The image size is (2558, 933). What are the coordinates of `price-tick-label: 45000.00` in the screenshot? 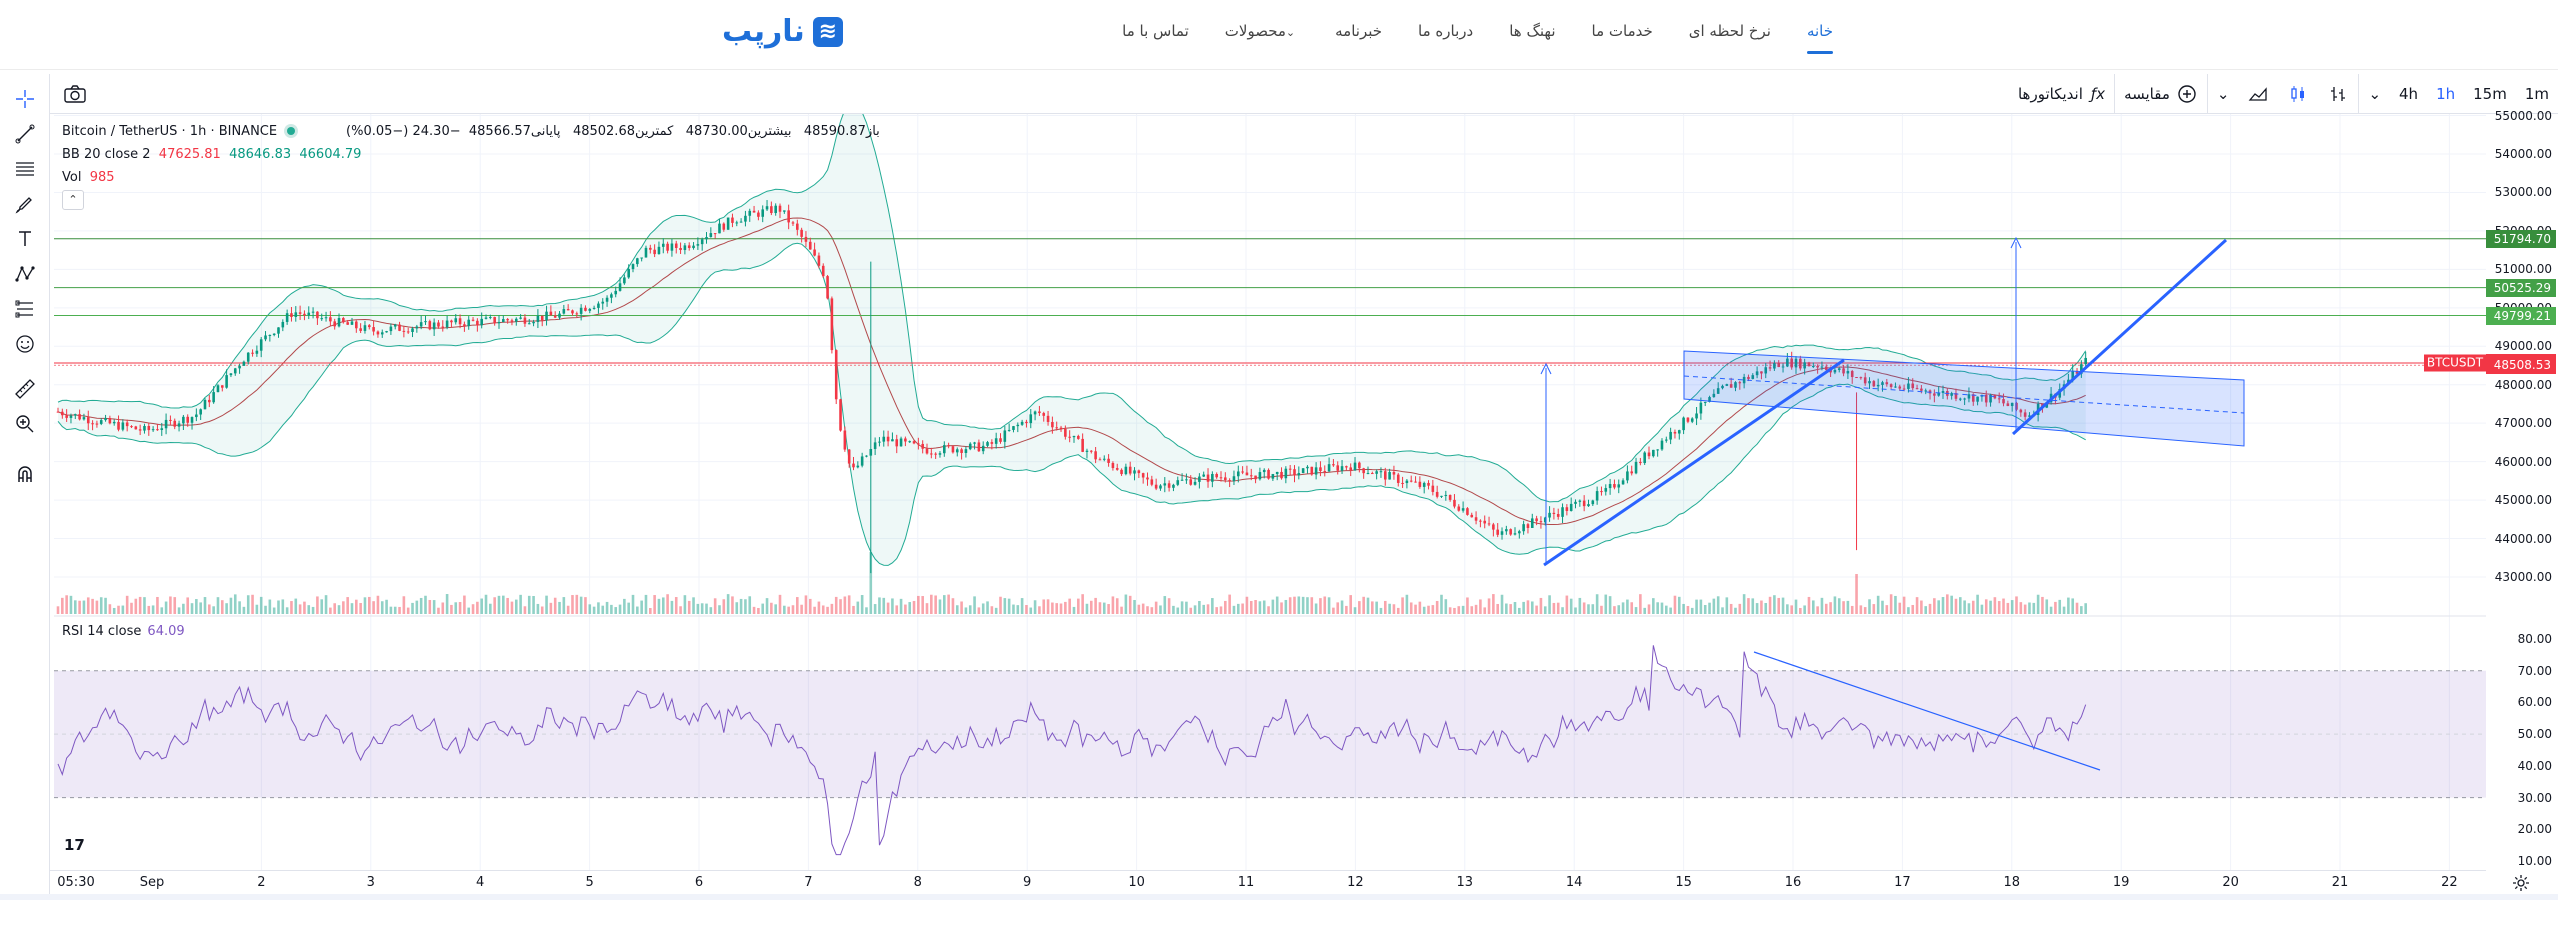 It's located at (2523, 500).